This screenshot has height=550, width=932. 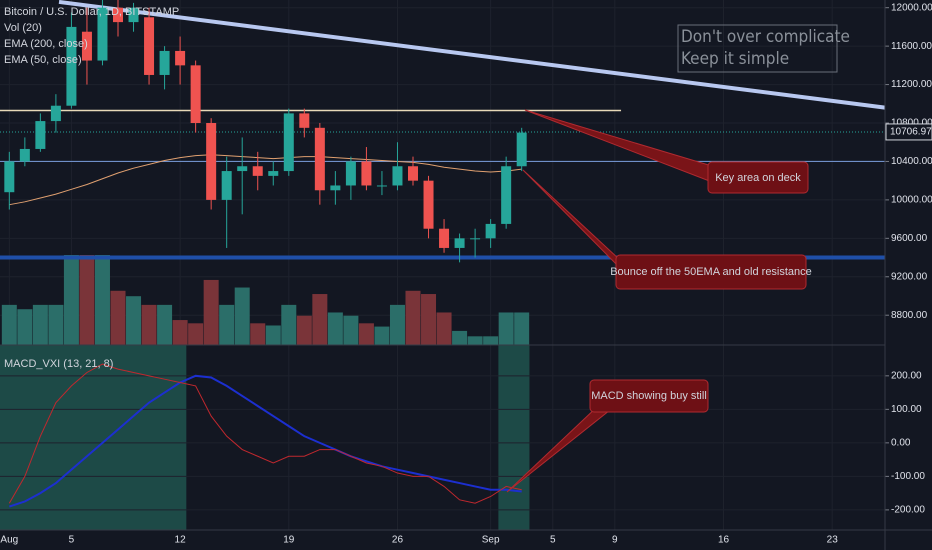 I want to click on x-tick-label: 23, so click(x=833, y=540).